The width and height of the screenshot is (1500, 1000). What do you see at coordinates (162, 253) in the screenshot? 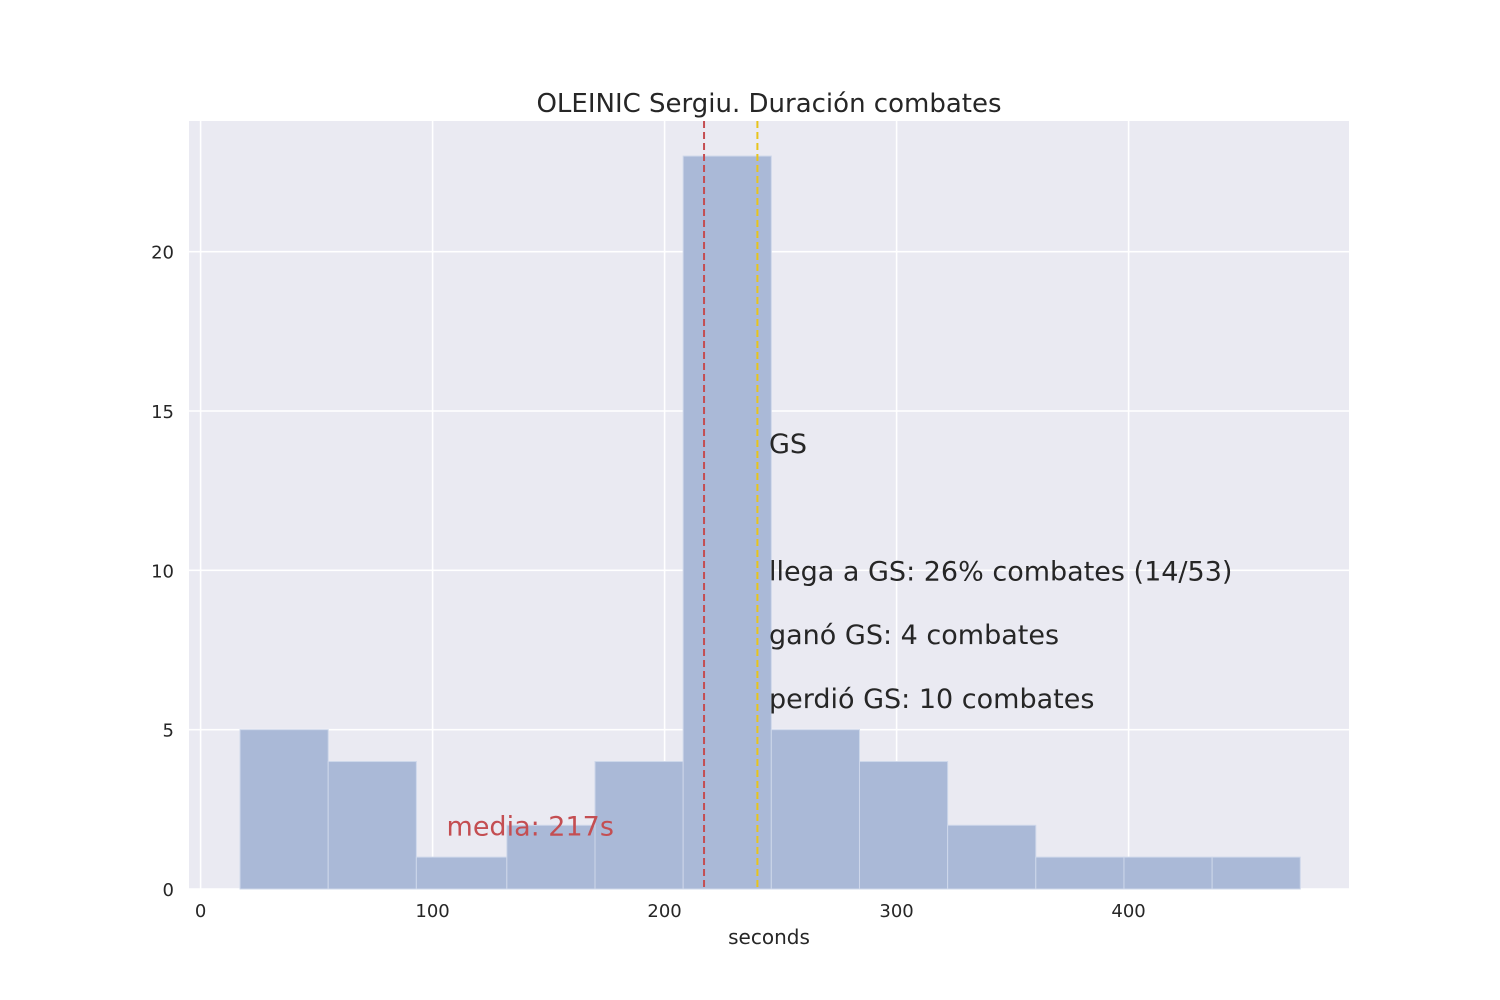
I see `y-tick-label: 20` at bounding box center [162, 253].